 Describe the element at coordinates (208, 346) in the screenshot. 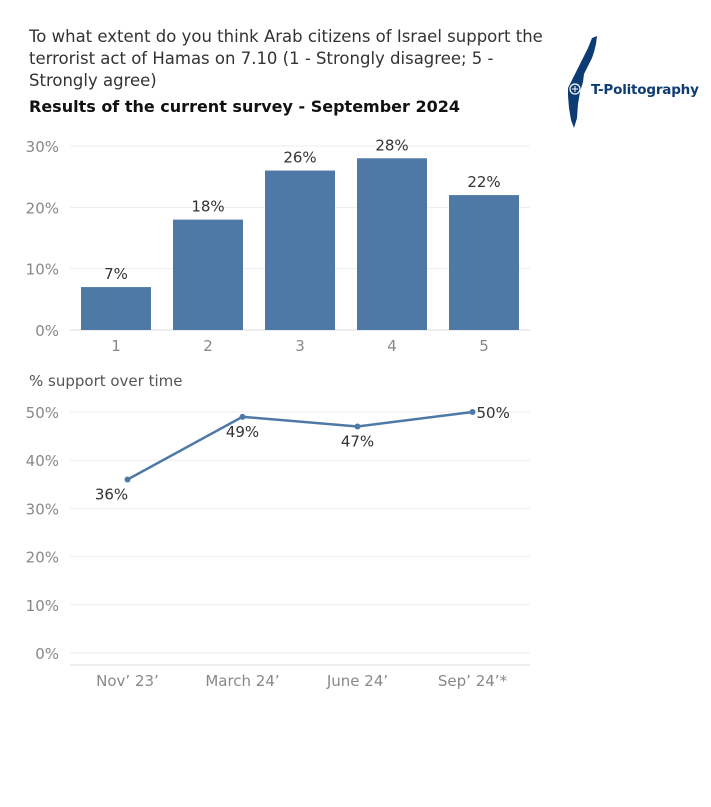

I see `bar-x-tick-label: 2` at that location.